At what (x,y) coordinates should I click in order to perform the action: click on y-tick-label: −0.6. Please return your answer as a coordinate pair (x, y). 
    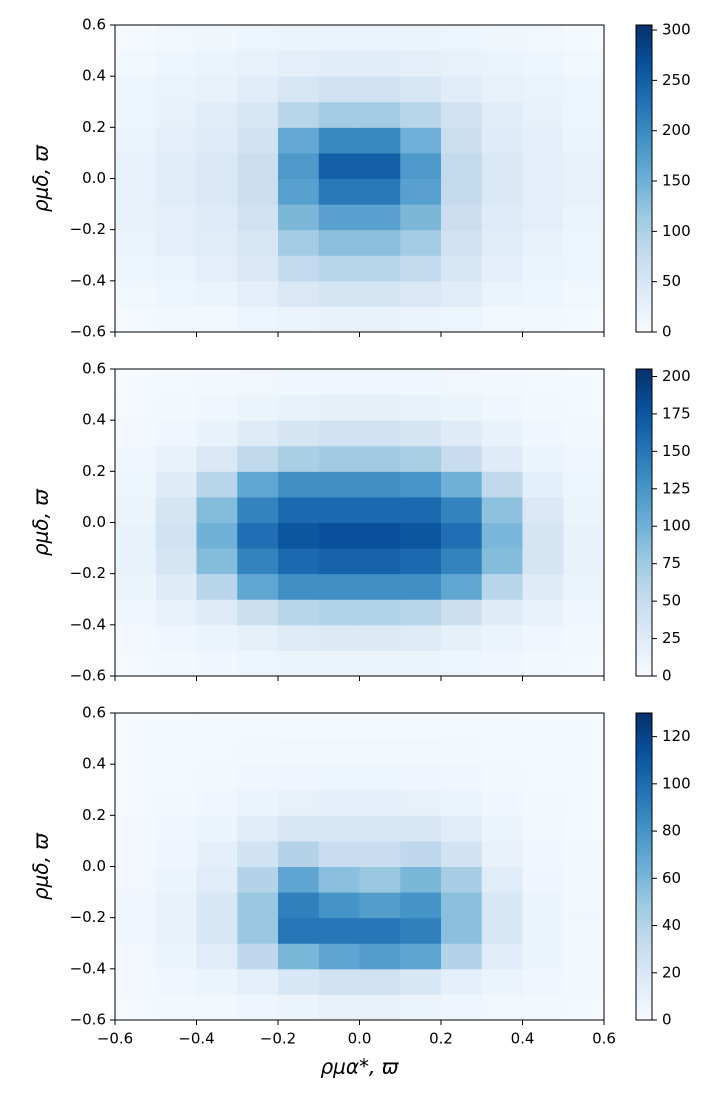
    Looking at the image, I should click on (88, 332).